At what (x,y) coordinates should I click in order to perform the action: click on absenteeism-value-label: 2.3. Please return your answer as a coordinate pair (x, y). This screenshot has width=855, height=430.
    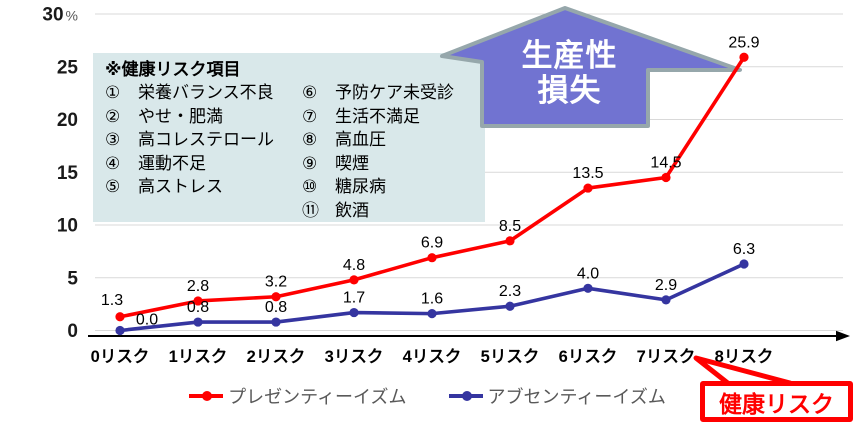
    Looking at the image, I should click on (510, 291).